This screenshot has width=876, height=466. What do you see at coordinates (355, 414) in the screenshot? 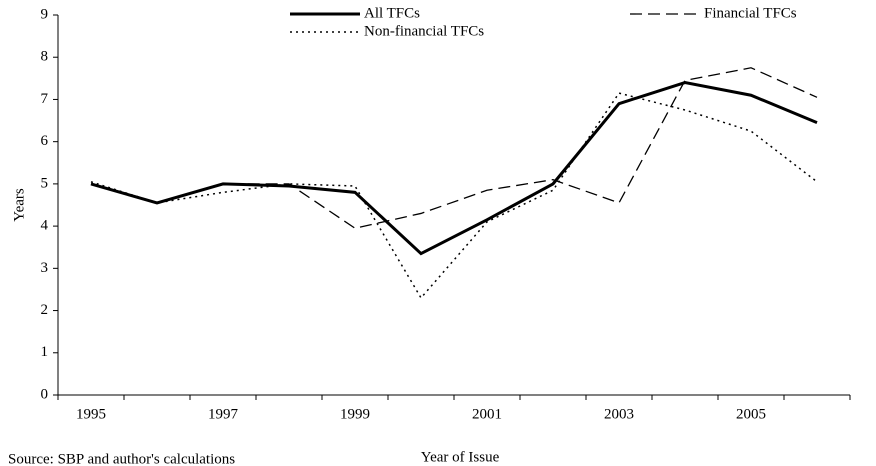
I see `x-tick-label: 1999` at bounding box center [355, 414].